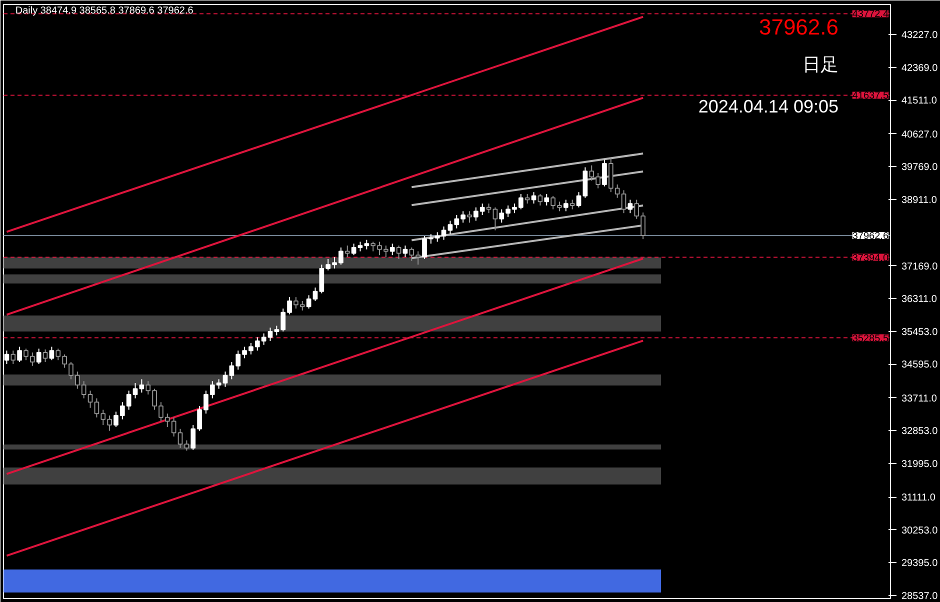 The image size is (940, 602). I want to click on y-tick-label: 40627.0, so click(920, 134).